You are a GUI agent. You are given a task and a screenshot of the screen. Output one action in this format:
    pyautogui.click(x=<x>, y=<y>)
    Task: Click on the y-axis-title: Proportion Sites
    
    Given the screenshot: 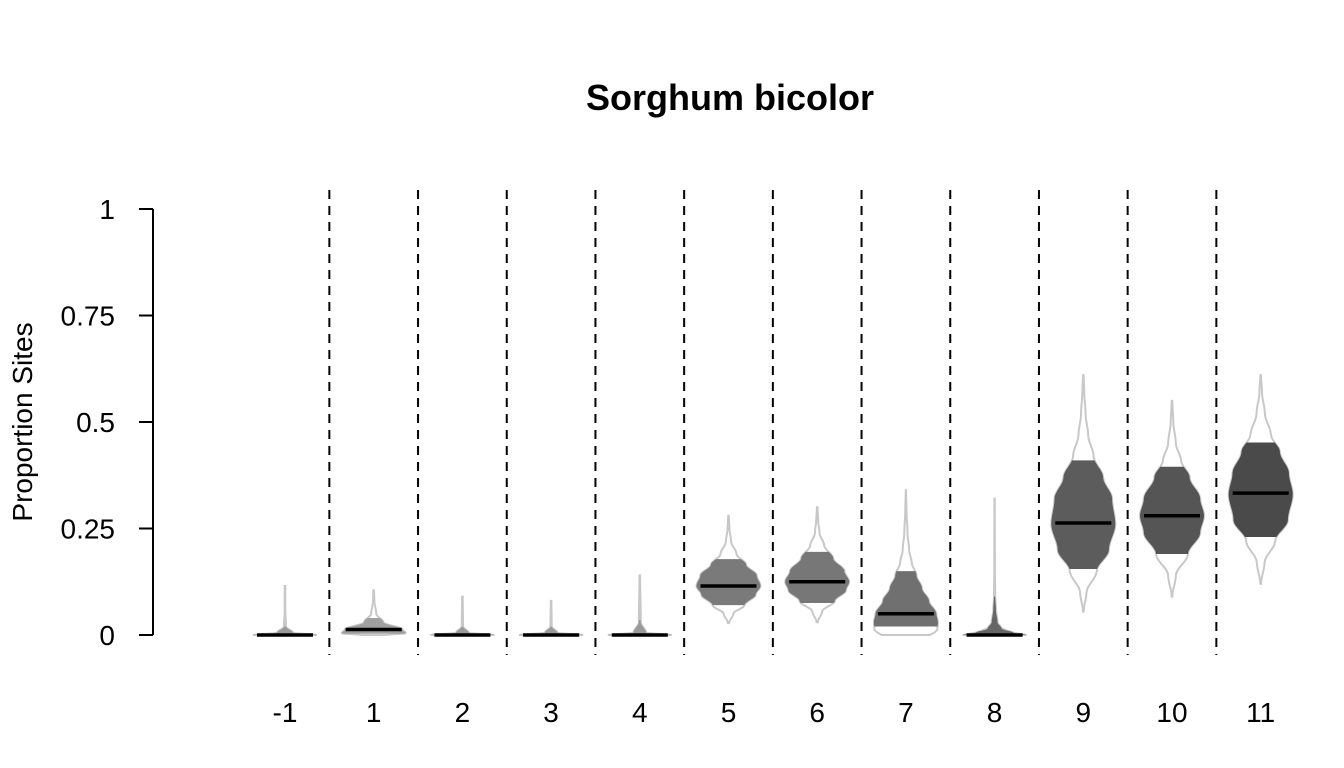 What is the action you would take?
    pyautogui.click(x=22, y=421)
    